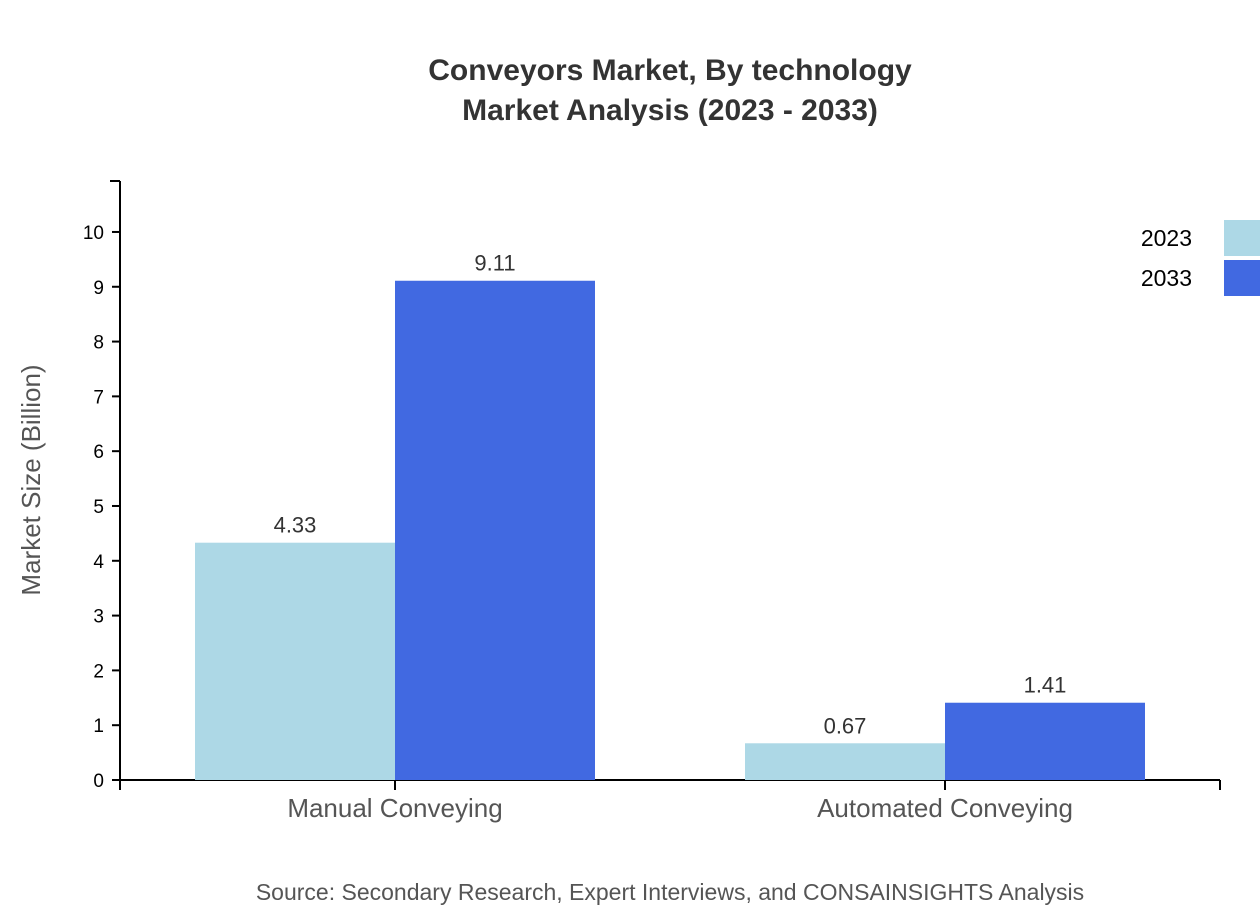  What do you see at coordinates (98, 781) in the screenshot?
I see `y-tick-label: 0` at bounding box center [98, 781].